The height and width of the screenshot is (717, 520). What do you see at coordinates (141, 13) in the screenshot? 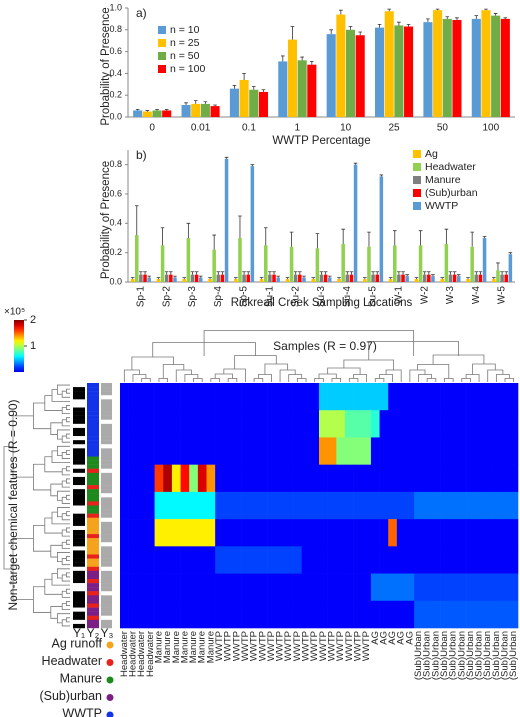
I see `panel-label: a)` at bounding box center [141, 13].